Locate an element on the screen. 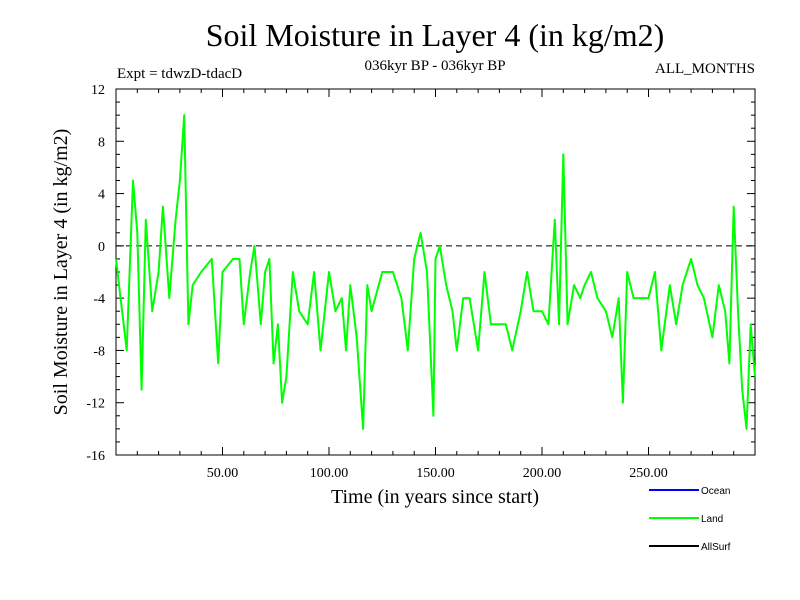 This screenshot has height=600, width=800. legend: Ocean Land AllSurf is located at coordinates (690, 519).